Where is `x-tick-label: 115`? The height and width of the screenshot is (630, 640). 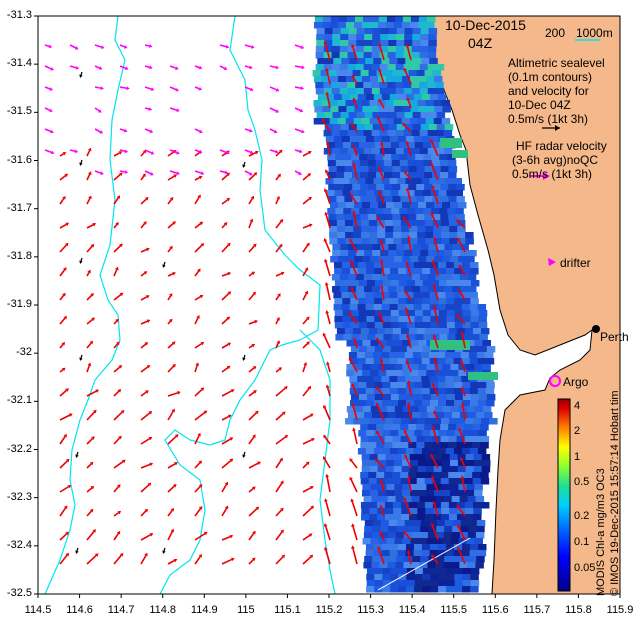
x-tick-label: 115 is located at coordinates (246, 610).